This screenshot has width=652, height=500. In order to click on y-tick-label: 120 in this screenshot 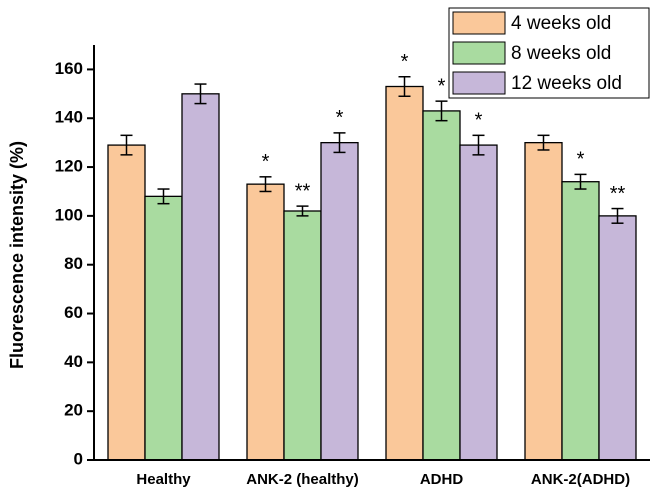, I will do `click(69, 166)`.